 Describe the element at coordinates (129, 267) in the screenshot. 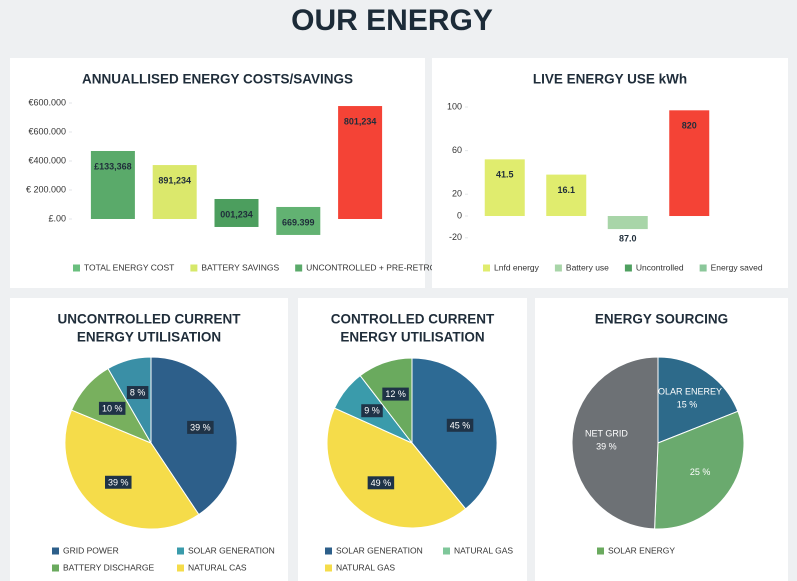

I see `legend-label: TOTAL ENERGY COST` at that location.